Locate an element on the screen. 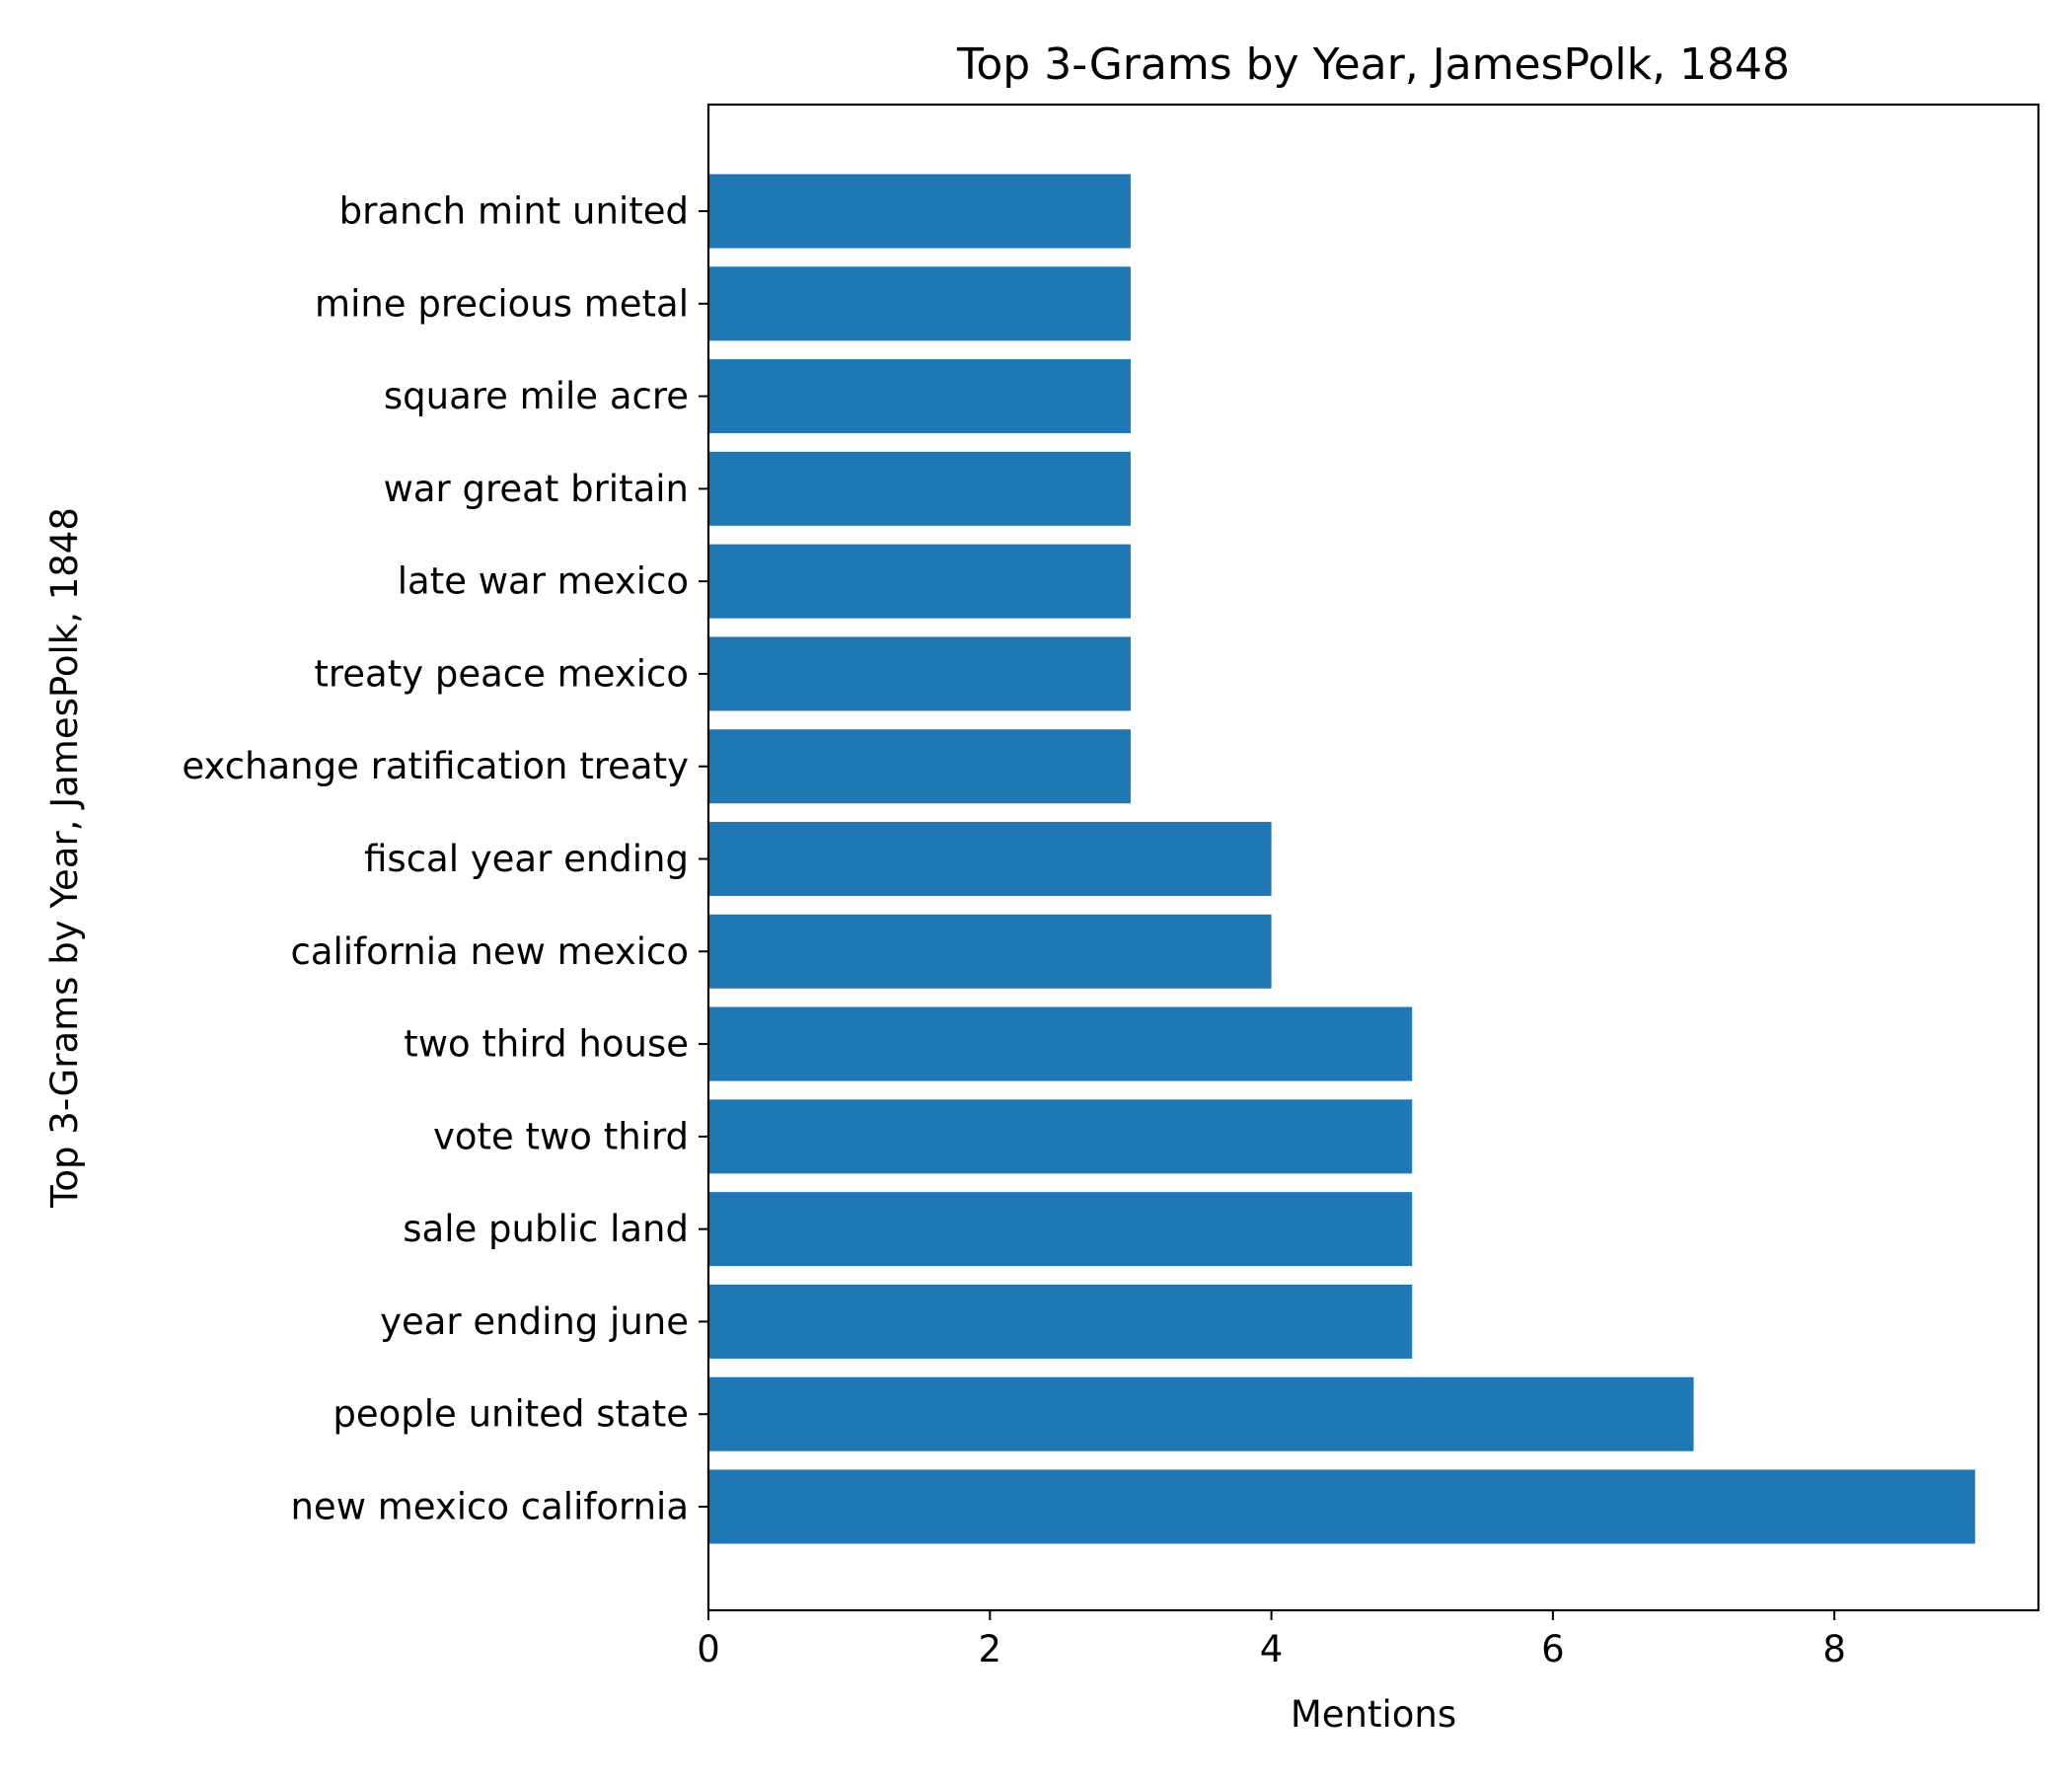  y-tick-label: exchange ratification treaty is located at coordinates (436, 766).